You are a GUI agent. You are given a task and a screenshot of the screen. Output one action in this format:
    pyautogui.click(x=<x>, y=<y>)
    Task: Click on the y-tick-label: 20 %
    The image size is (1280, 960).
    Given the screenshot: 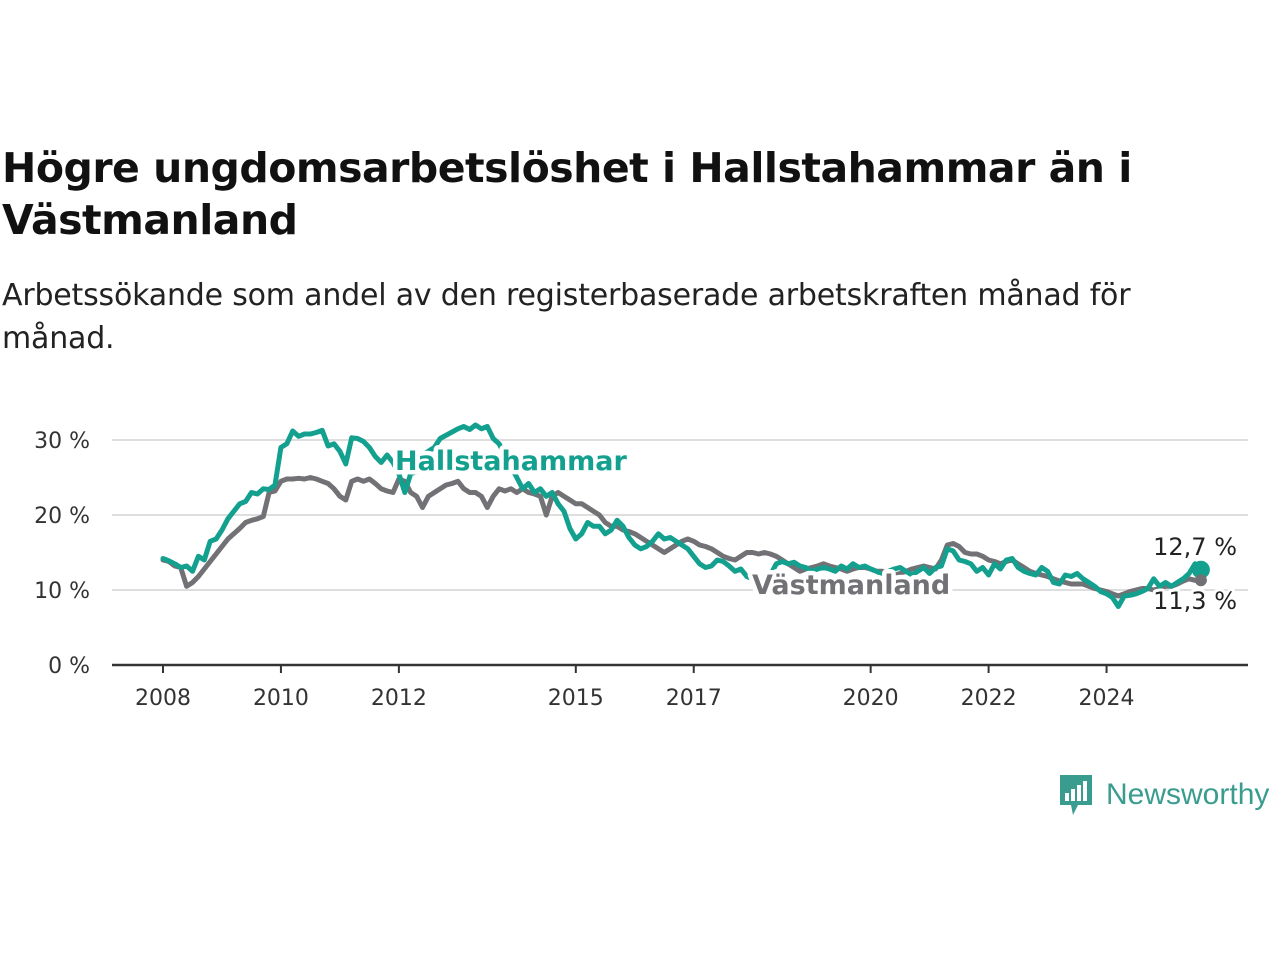 What is the action you would take?
    pyautogui.click(x=62, y=516)
    